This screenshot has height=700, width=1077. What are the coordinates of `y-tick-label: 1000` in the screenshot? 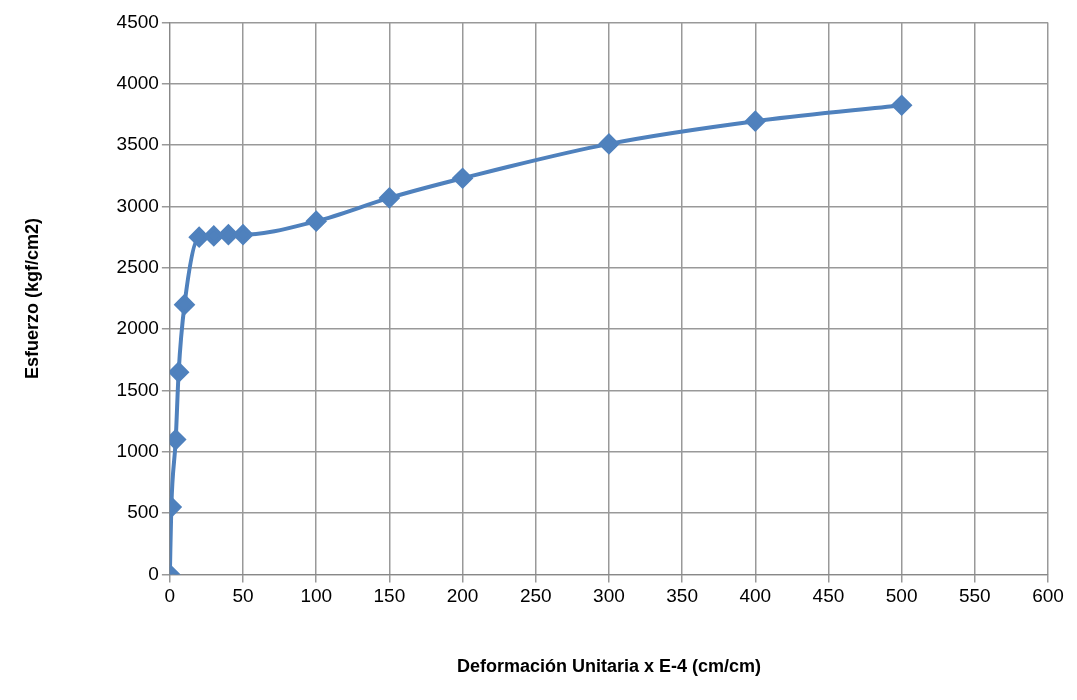 It's located at (137, 451).